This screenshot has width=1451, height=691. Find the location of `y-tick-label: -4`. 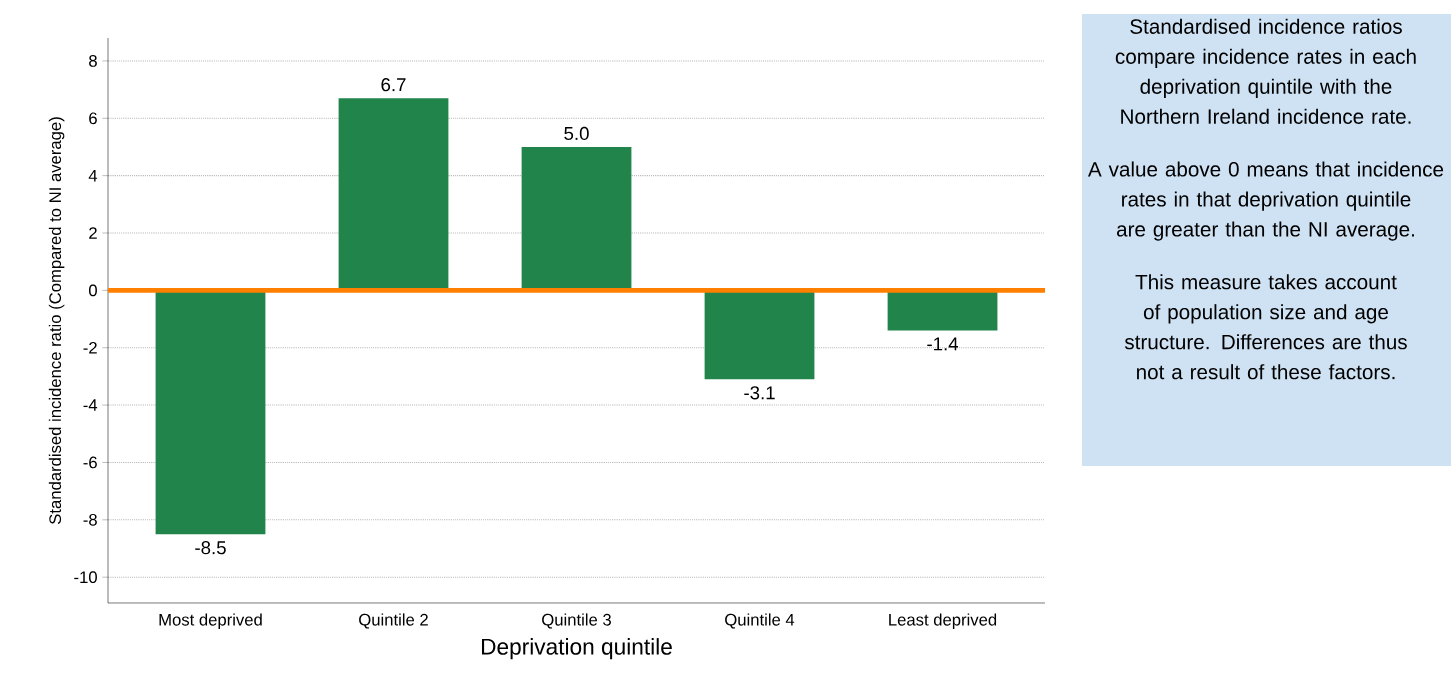

y-tick-label: -4 is located at coordinates (90, 405).